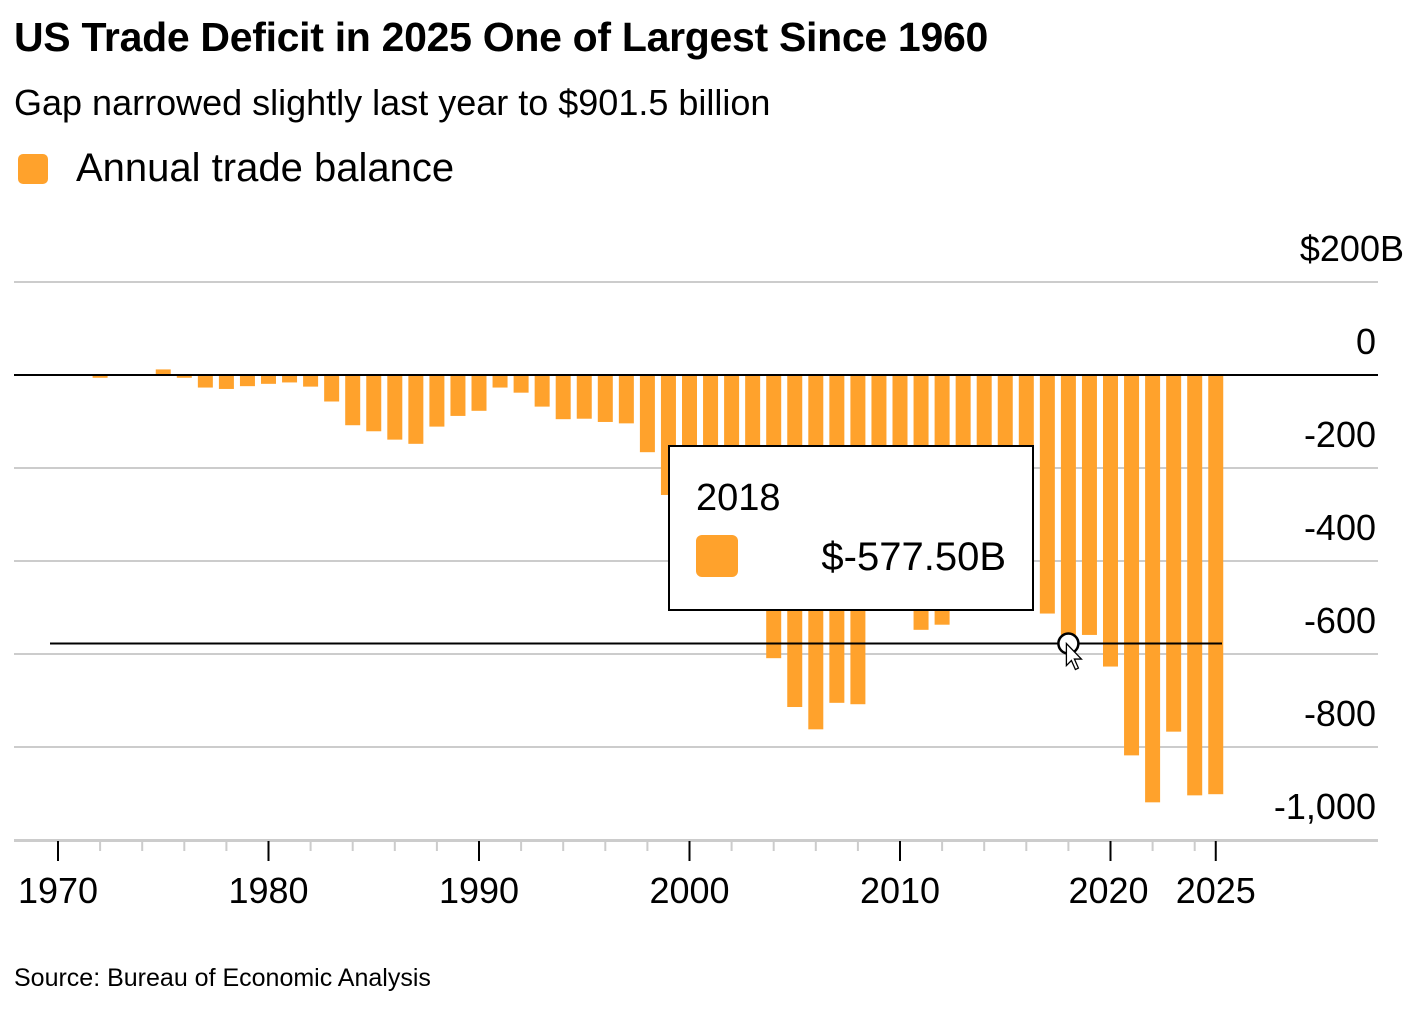 Image resolution: width=1422 pixels, height=1014 pixels. I want to click on y-tick-label: -400, so click(1340, 527).